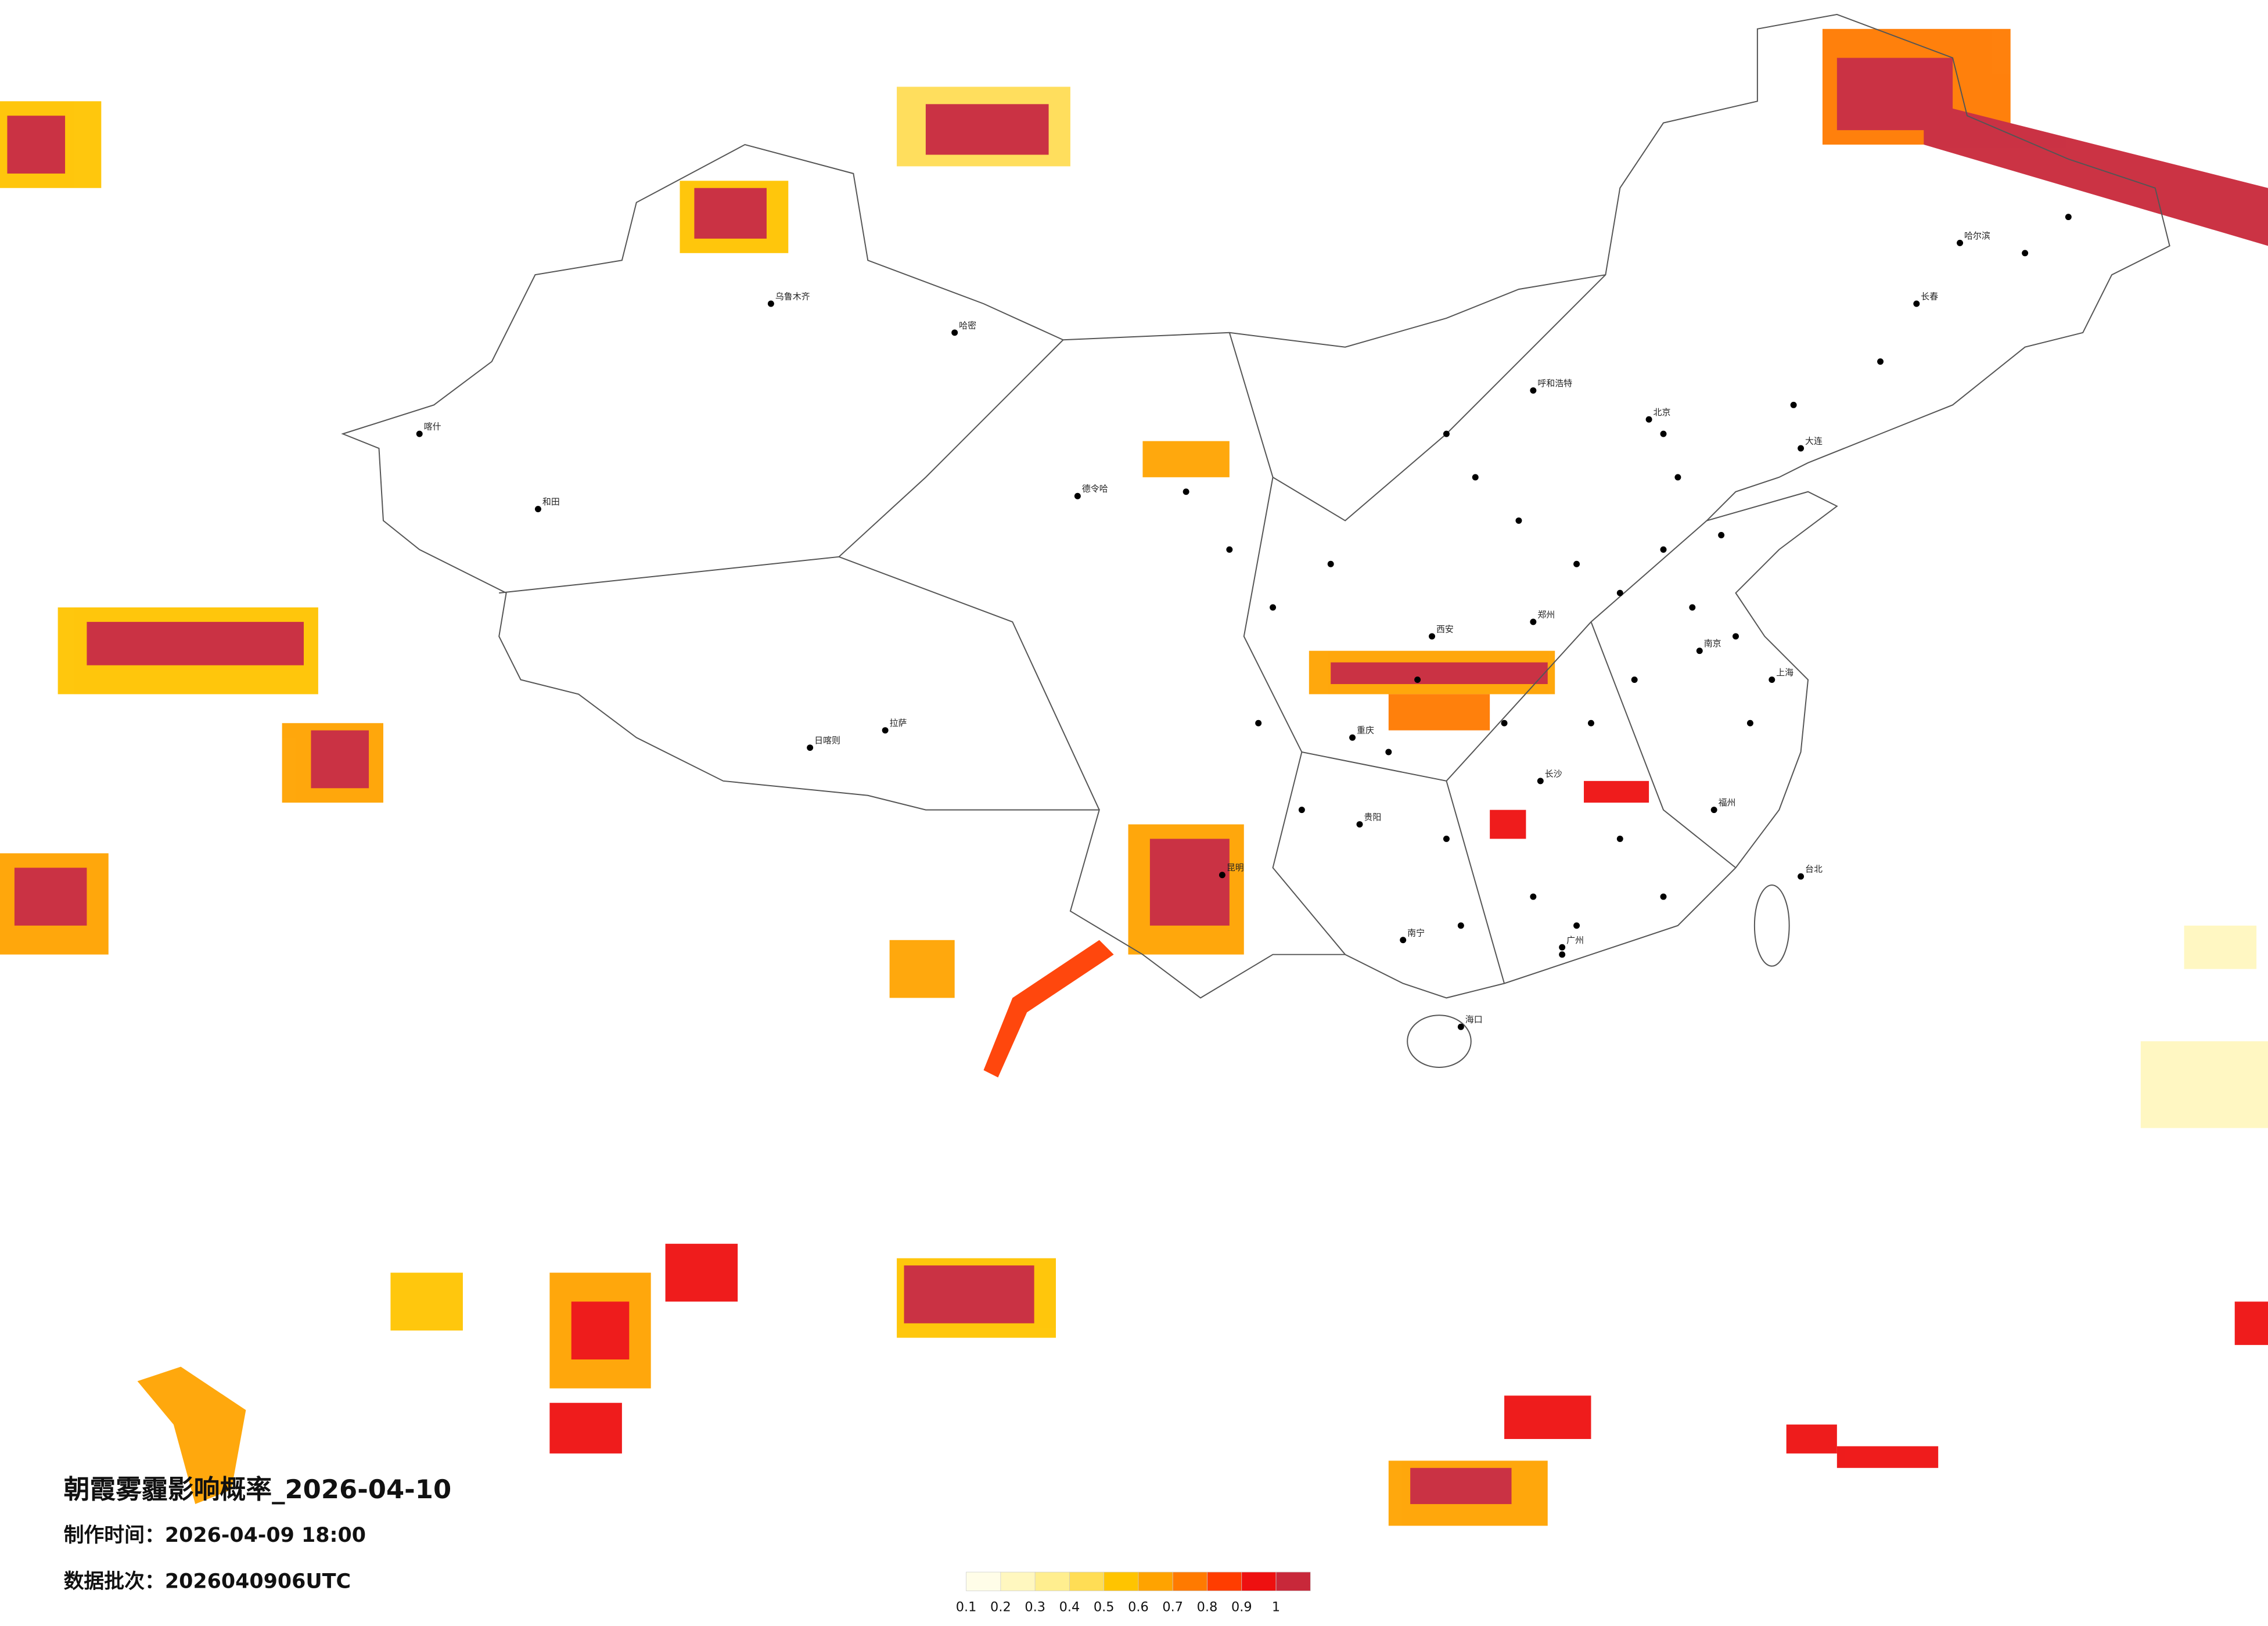 The image size is (2268, 1626). Describe the element at coordinates (1929, 297) in the screenshot. I see `city-label: 长春` at that location.